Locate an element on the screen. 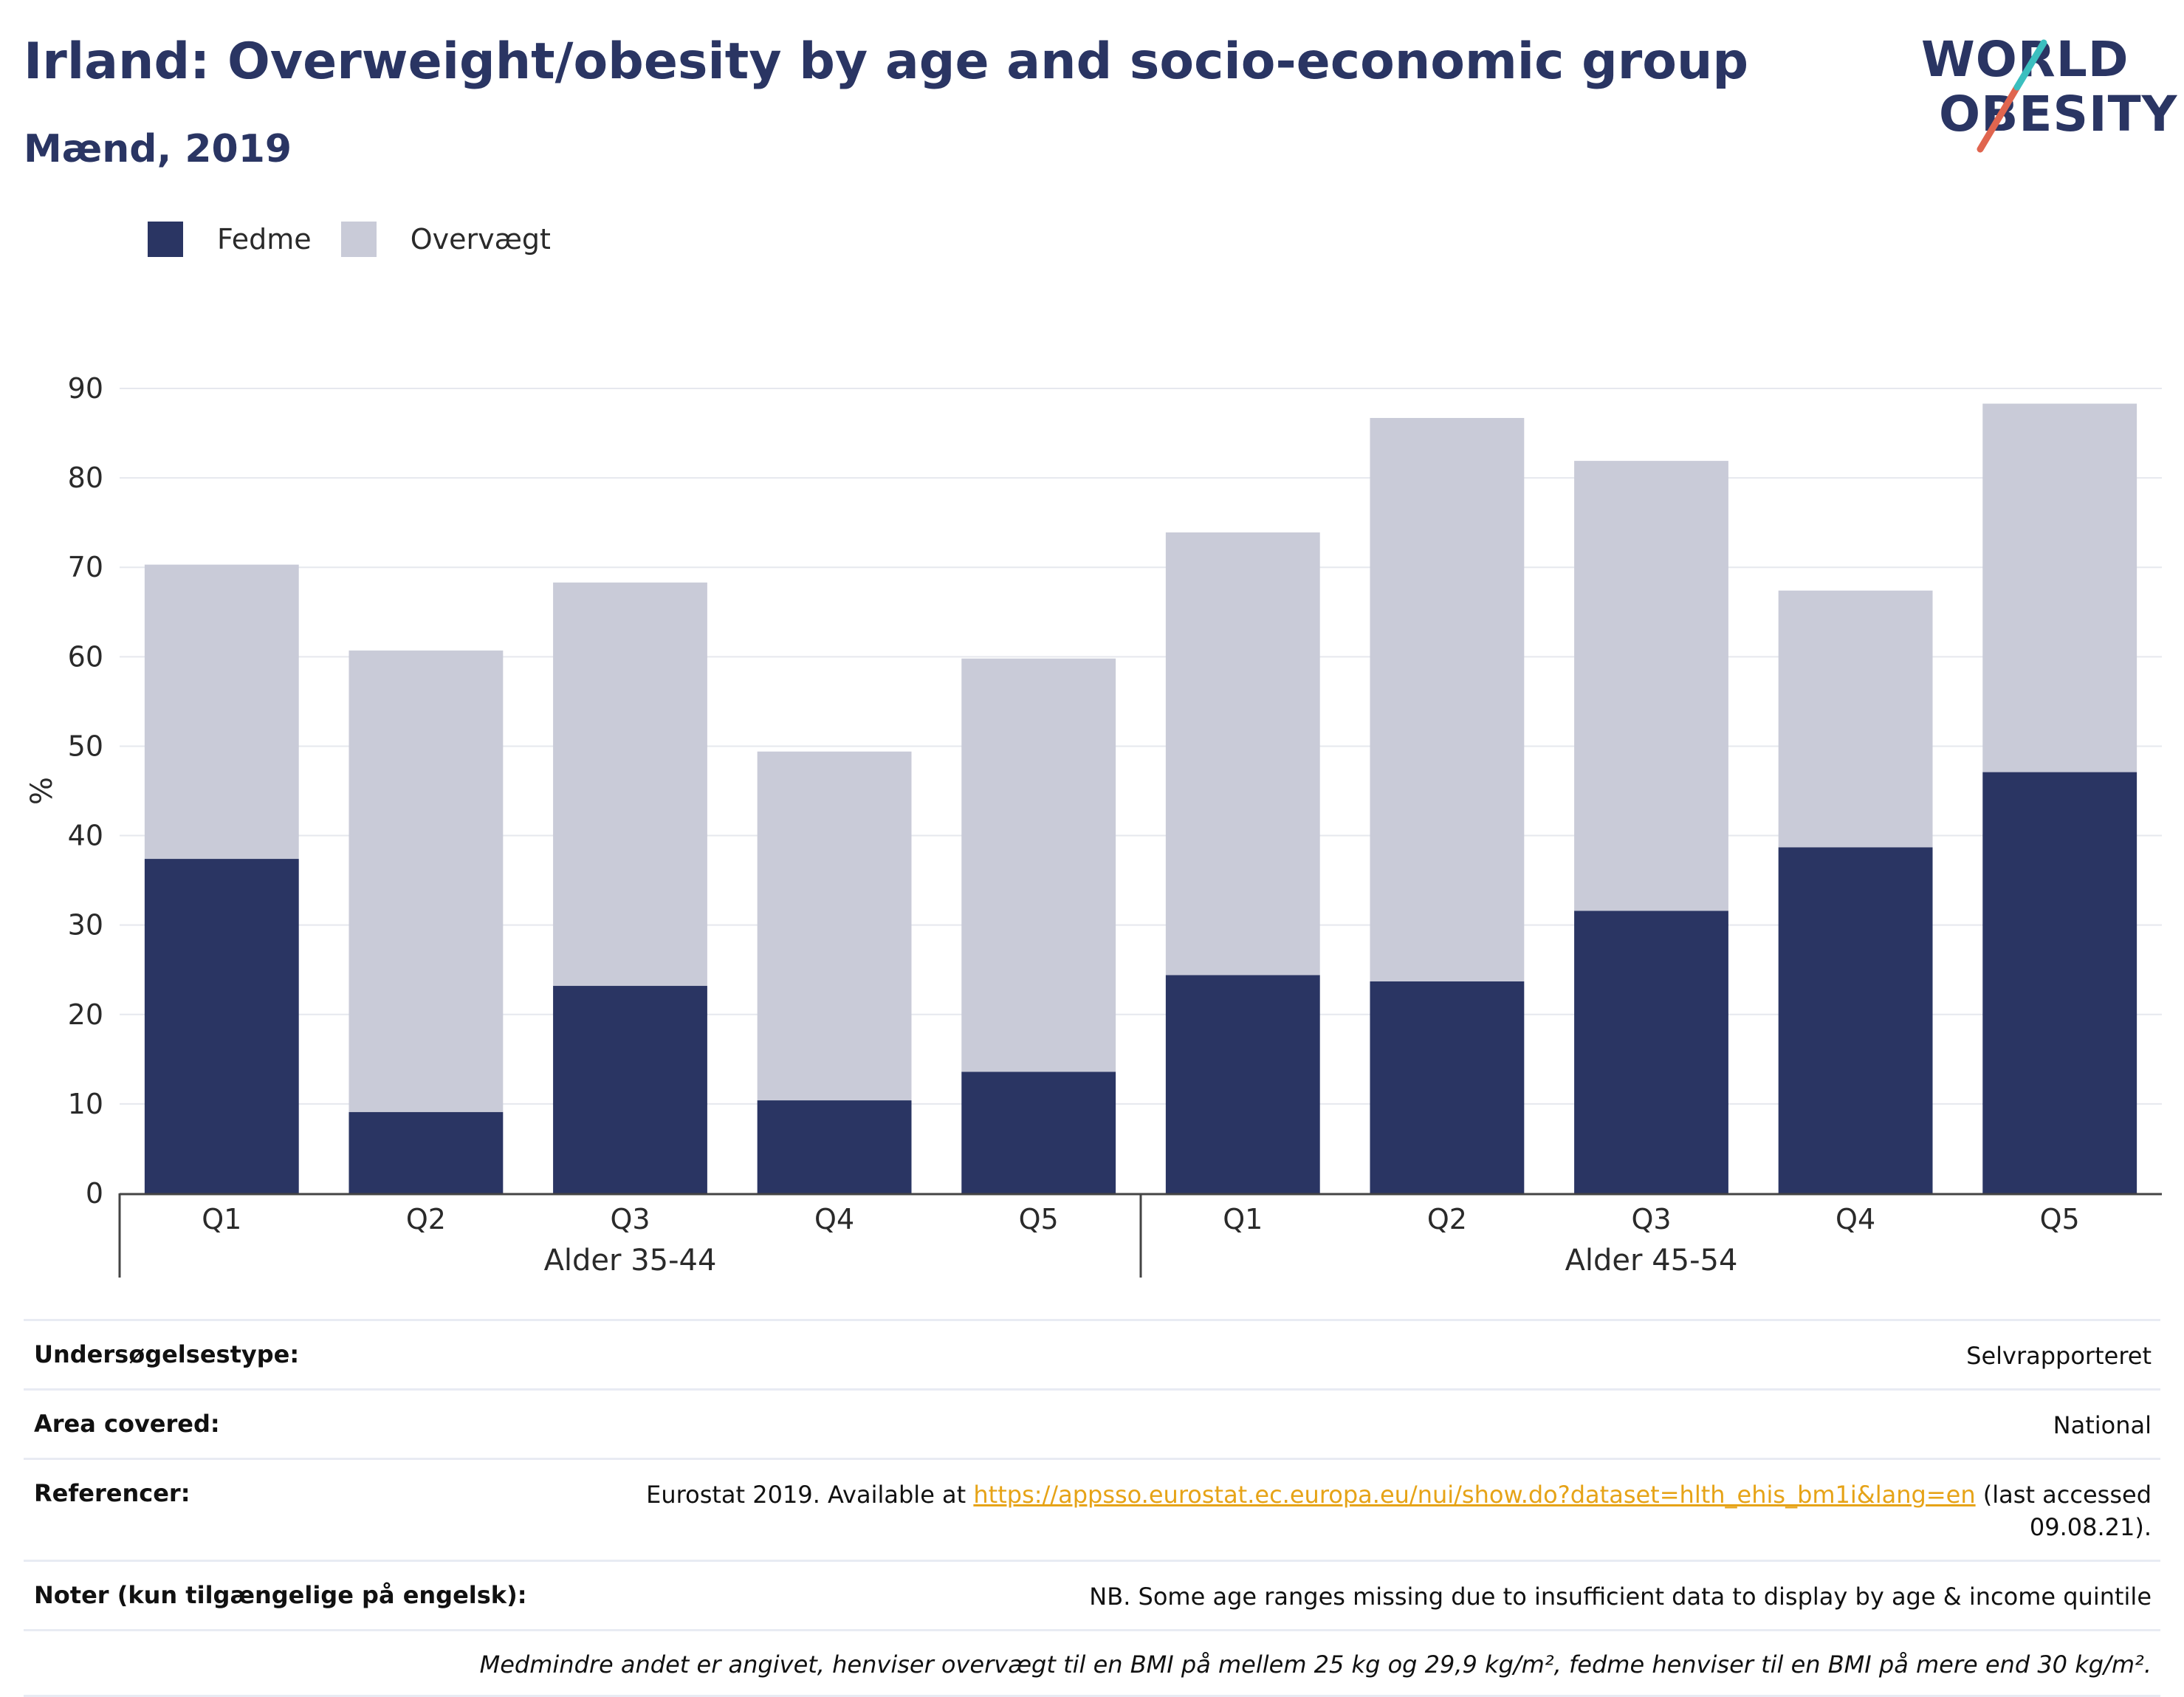 This screenshot has width=2184, height=1697. reference-suffix: (last accessed 09.08.21). is located at coordinates (2064, 1511).